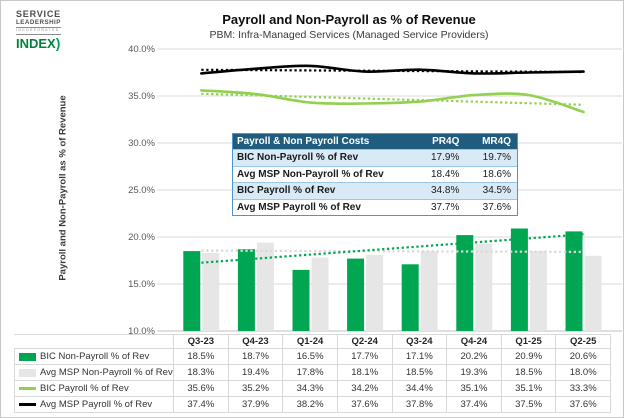 The width and height of the screenshot is (624, 418). I want to click on legend-item-bic-non-payroll-of-rev: BIC Non-Payroll % of Rev, so click(94, 357).